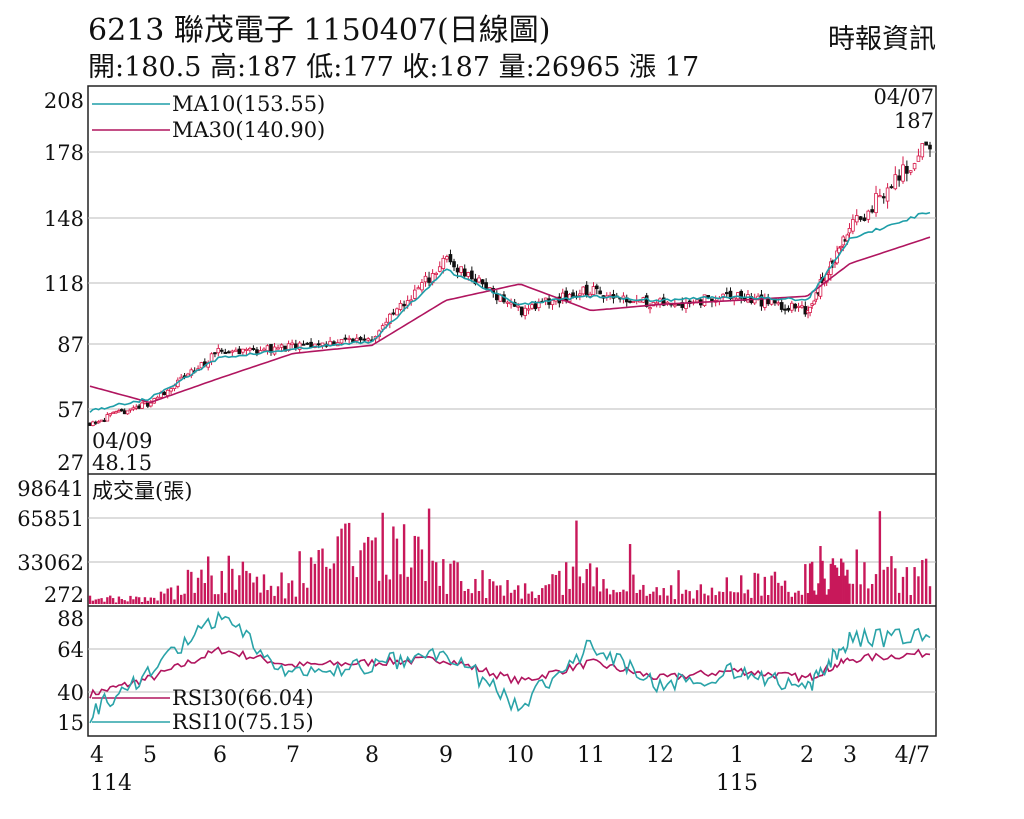 This screenshot has width=1024, height=819. What do you see at coordinates (737, 755) in the screenshot?
I see `x-tick-label: 1` at bounding box center [737, 755].